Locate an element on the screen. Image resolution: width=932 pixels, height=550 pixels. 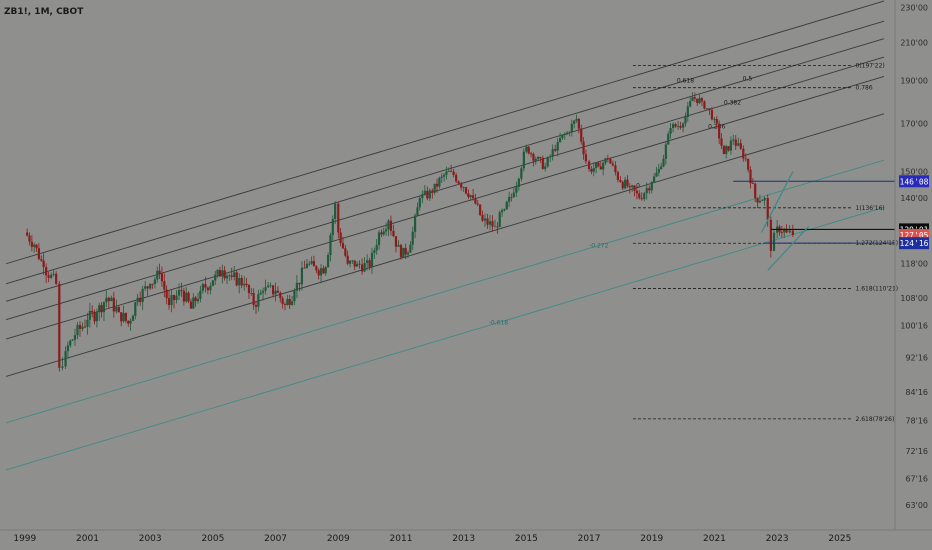
fib-level-label: 1.618(110'21) is located at coordinates (877, 288).